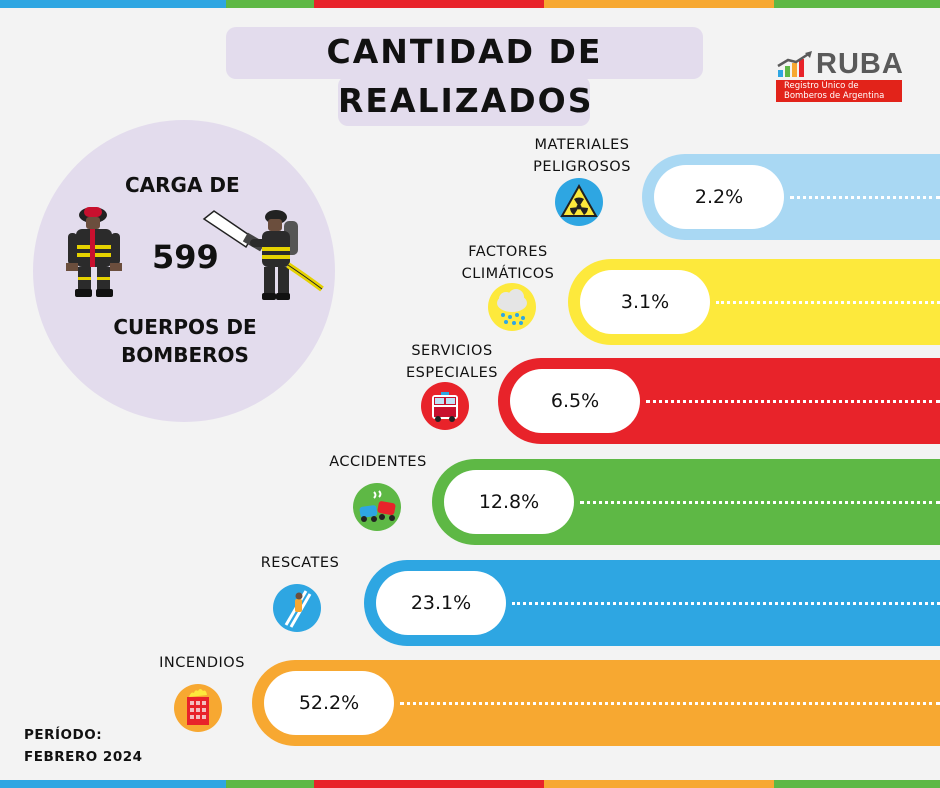 The image size is (940, 788). I want to click on category-label-line: ACCIDENTES, so click(378, 462).